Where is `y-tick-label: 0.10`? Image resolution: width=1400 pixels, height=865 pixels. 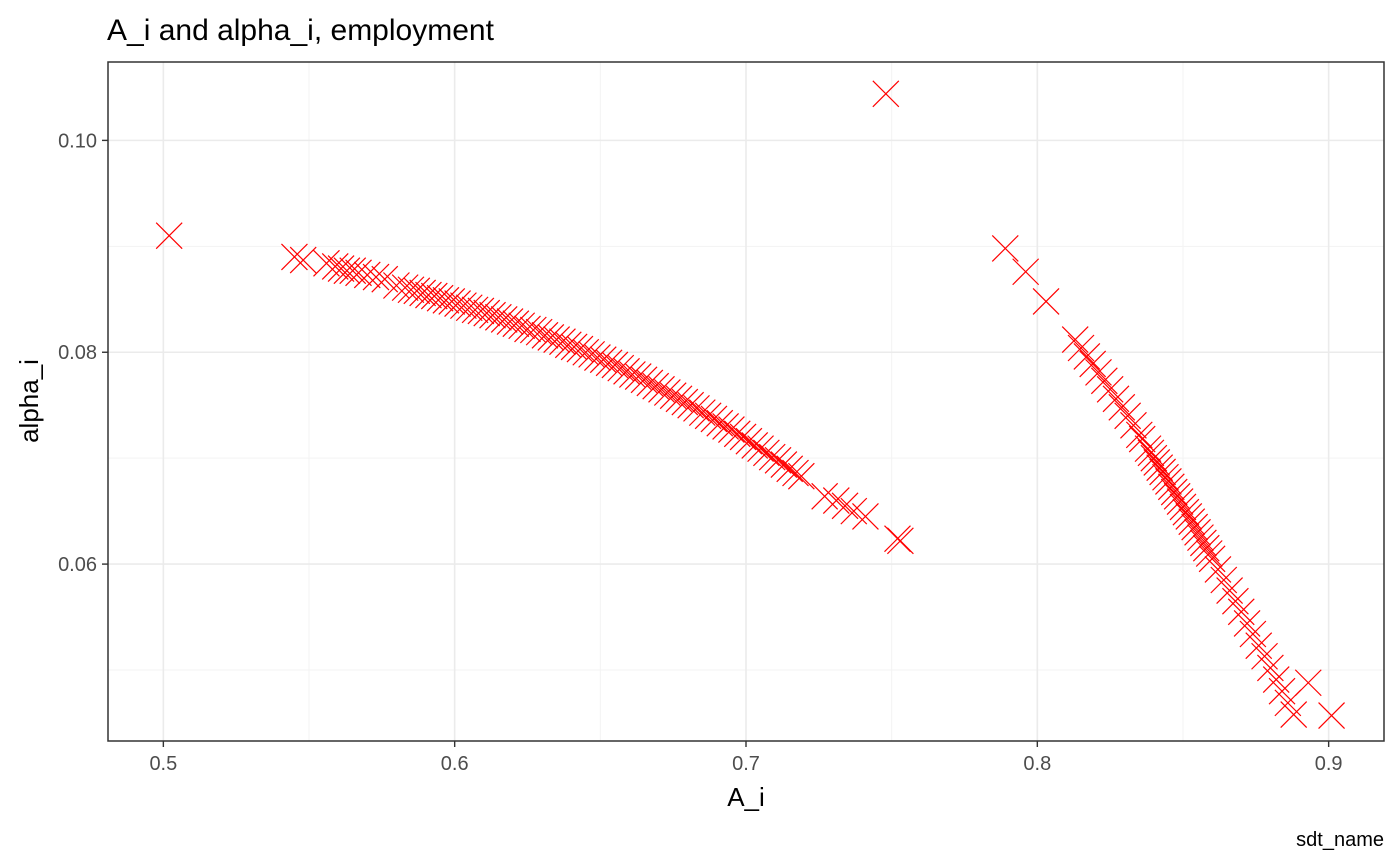 y-tick-label: 0.10 is located at coordinates (77, 141).